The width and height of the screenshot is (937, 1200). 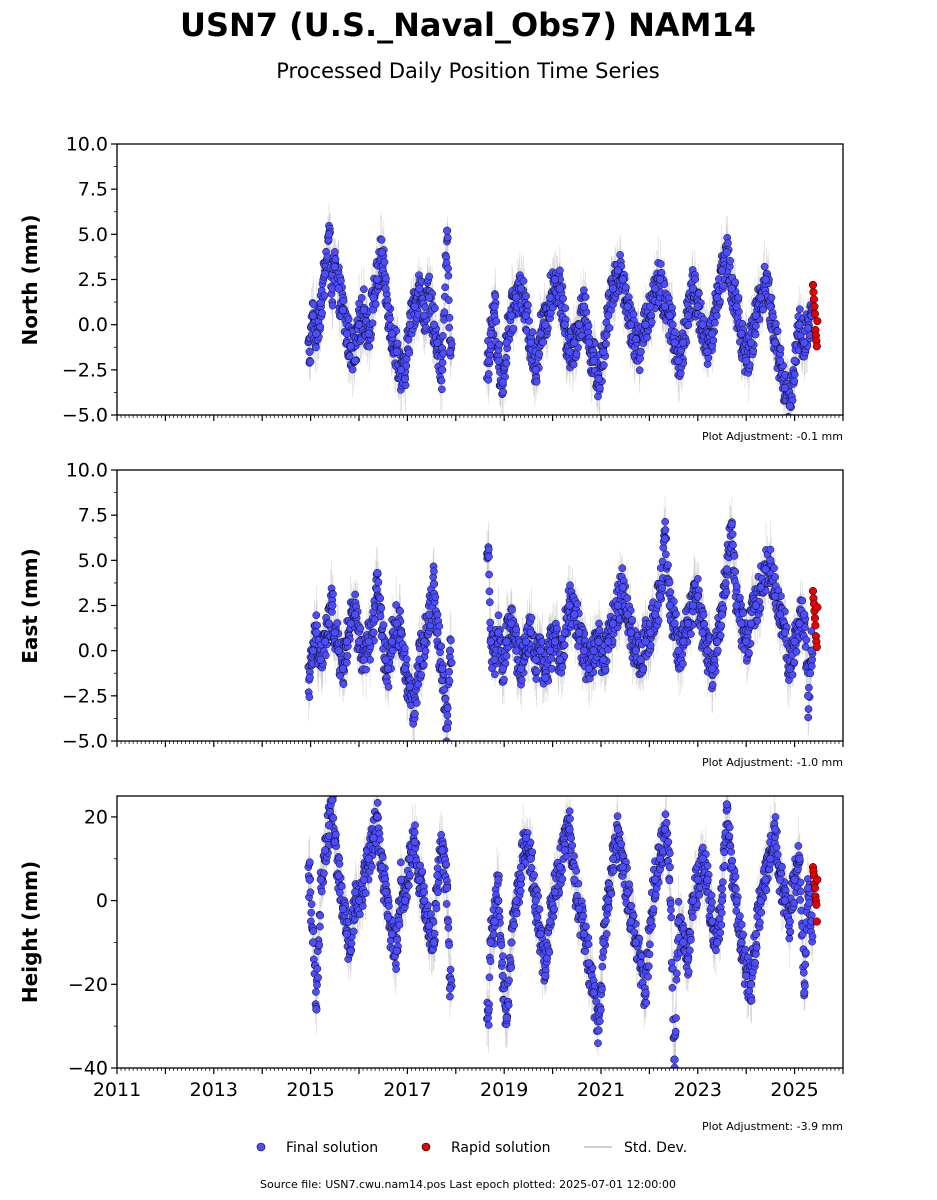 I want to click on y-axis: 10.0 7.5 5.0 2.5 0.0 −2.5 −5.0, so click(x=89, y=280).